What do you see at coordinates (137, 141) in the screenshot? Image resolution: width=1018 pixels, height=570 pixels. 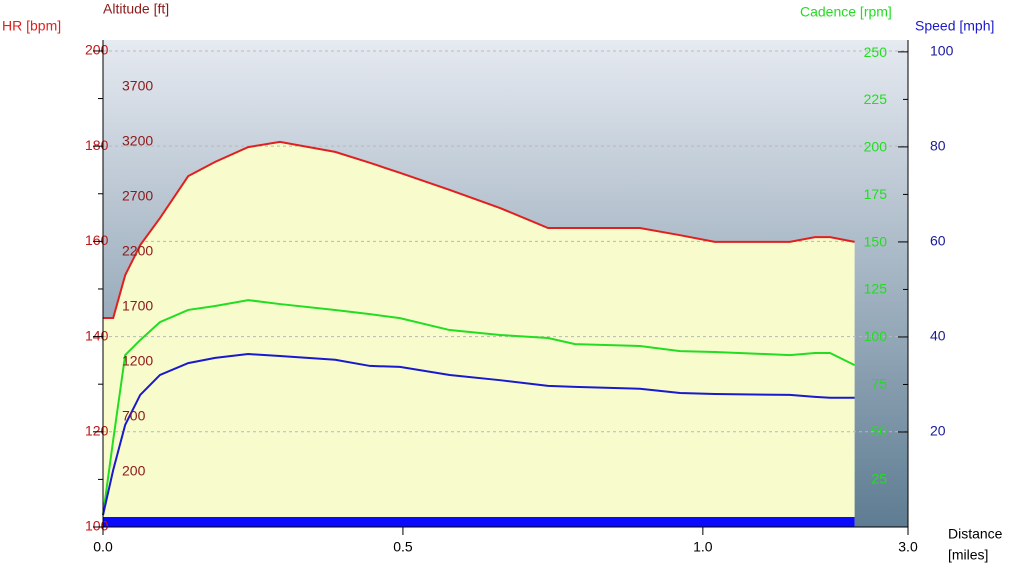 I see `y-tick-label: 3200` at bounding box center [137, 141].